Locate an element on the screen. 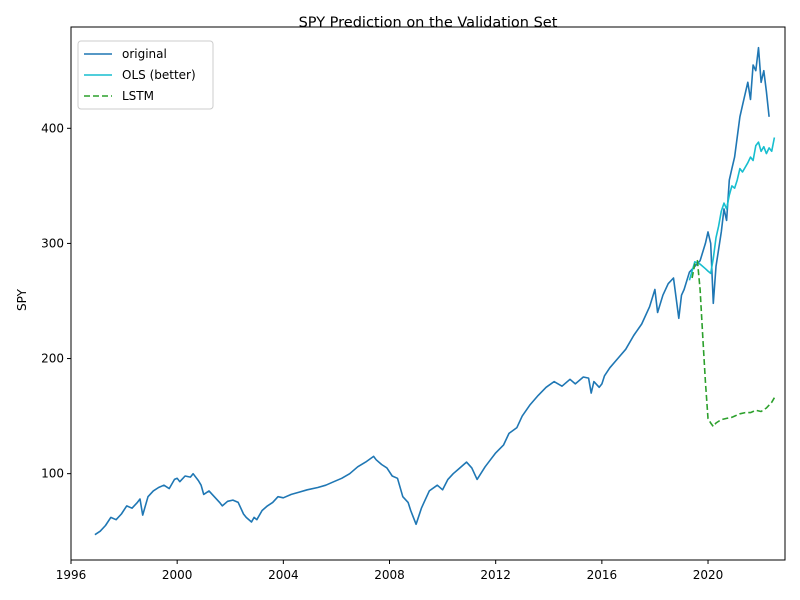 Image resolution: width=800 pixels, height=600 pixels. y-axis: 100 200 300 400 is located at coordinates (56, 301).